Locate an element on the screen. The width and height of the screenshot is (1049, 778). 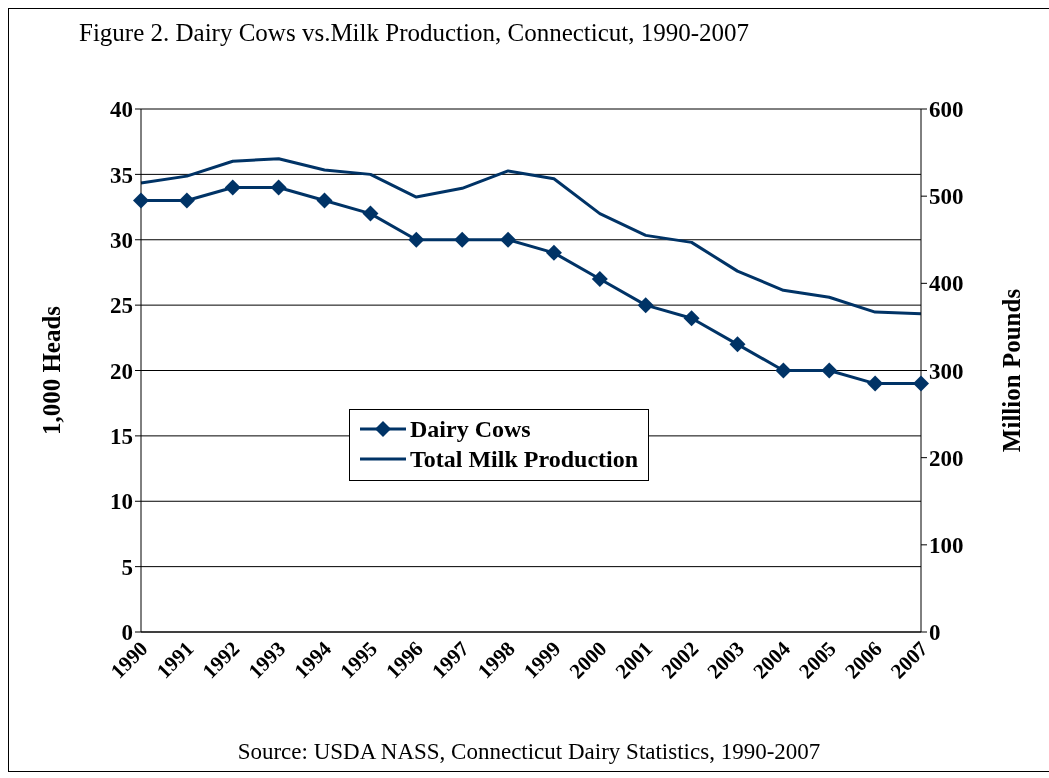
y-tick-label: 25 is located at coordinates (121, 306).